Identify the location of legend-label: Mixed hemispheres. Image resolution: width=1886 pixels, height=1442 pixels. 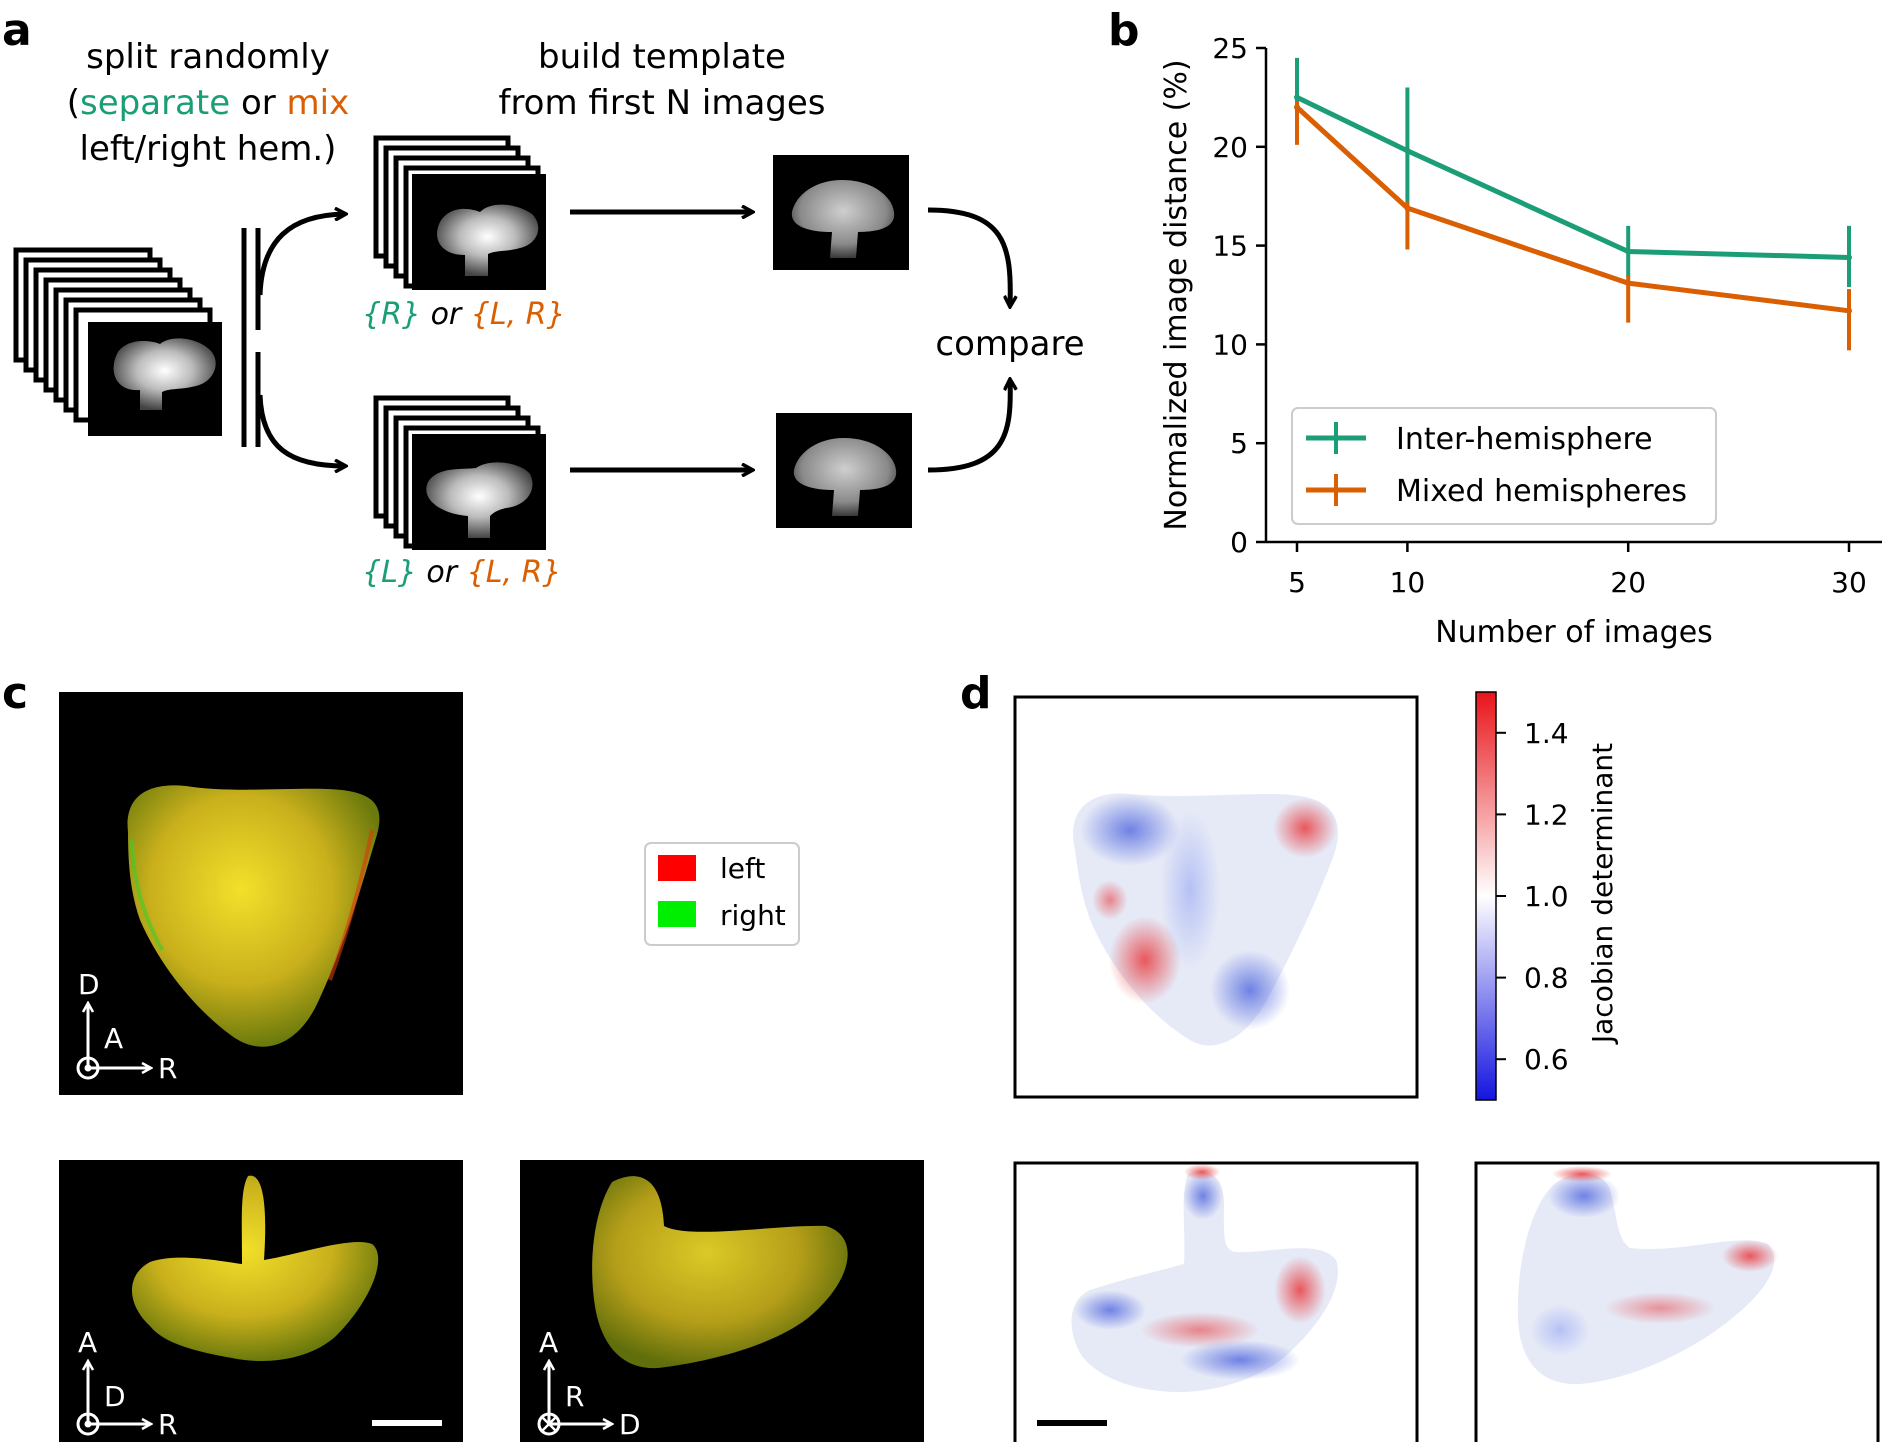
(1541, 491).